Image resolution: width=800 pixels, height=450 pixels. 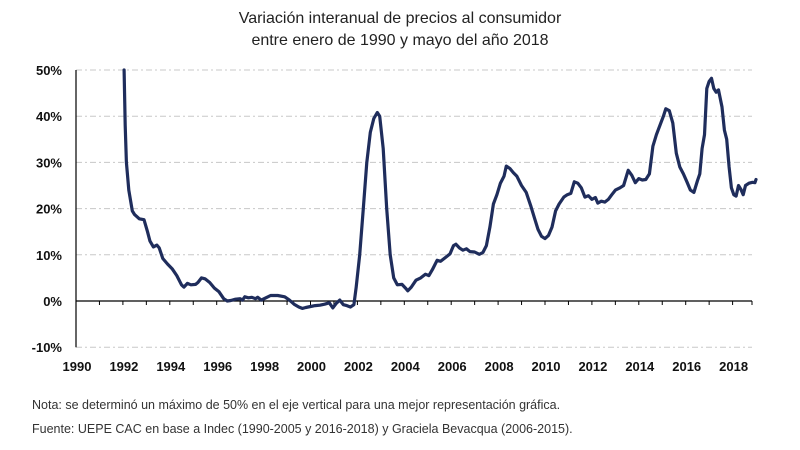 What do you see at coordinates (123, 366) in the screenshot?
I see `x-tick-label: 1992` at bounding box center [123, 366].